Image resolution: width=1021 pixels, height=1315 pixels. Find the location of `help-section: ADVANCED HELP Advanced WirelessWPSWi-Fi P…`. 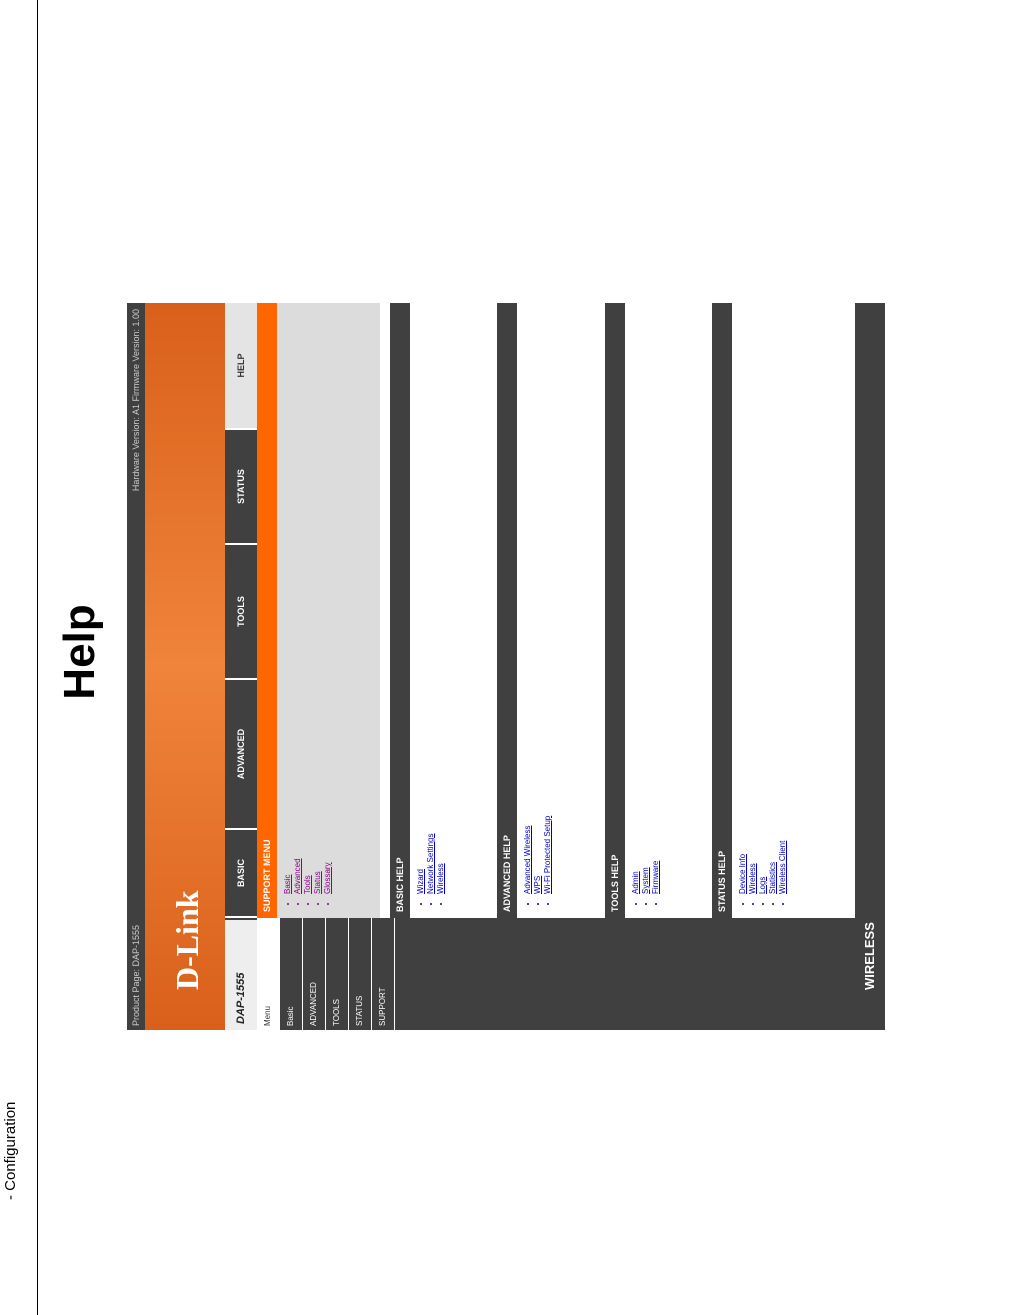

help-section: ADVANCED HELP Advanced WirelessWPSWi-Fi P… is located at coordinates (525, 610).